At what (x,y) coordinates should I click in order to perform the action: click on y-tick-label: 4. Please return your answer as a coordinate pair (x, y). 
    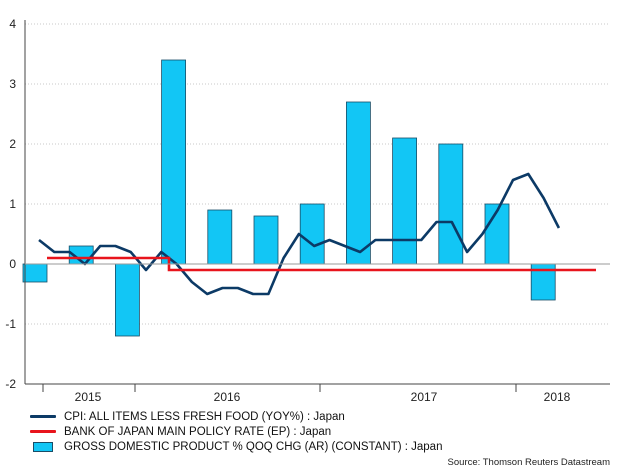
    Looking at the image, I should click on (12, 24).